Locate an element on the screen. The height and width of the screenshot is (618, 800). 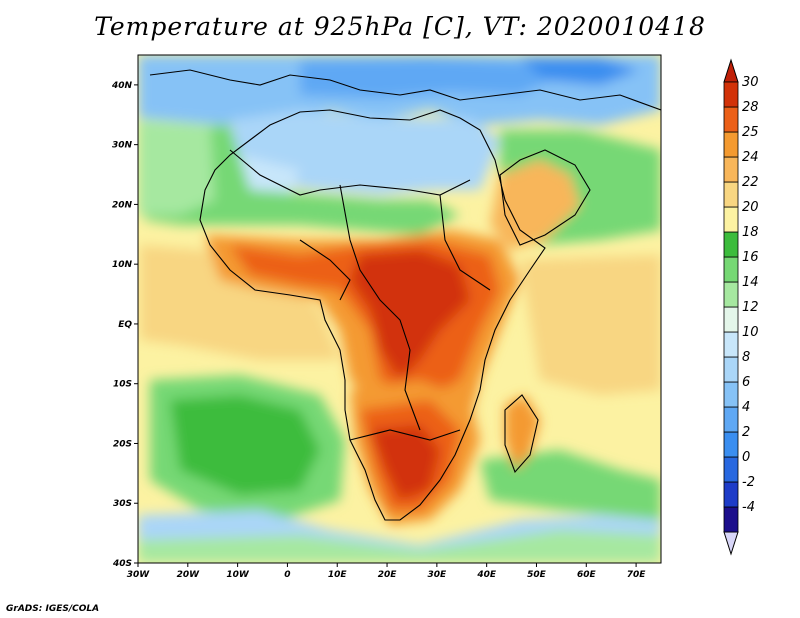
lon-tick-label: 30E is located at coordinates (438, 575).